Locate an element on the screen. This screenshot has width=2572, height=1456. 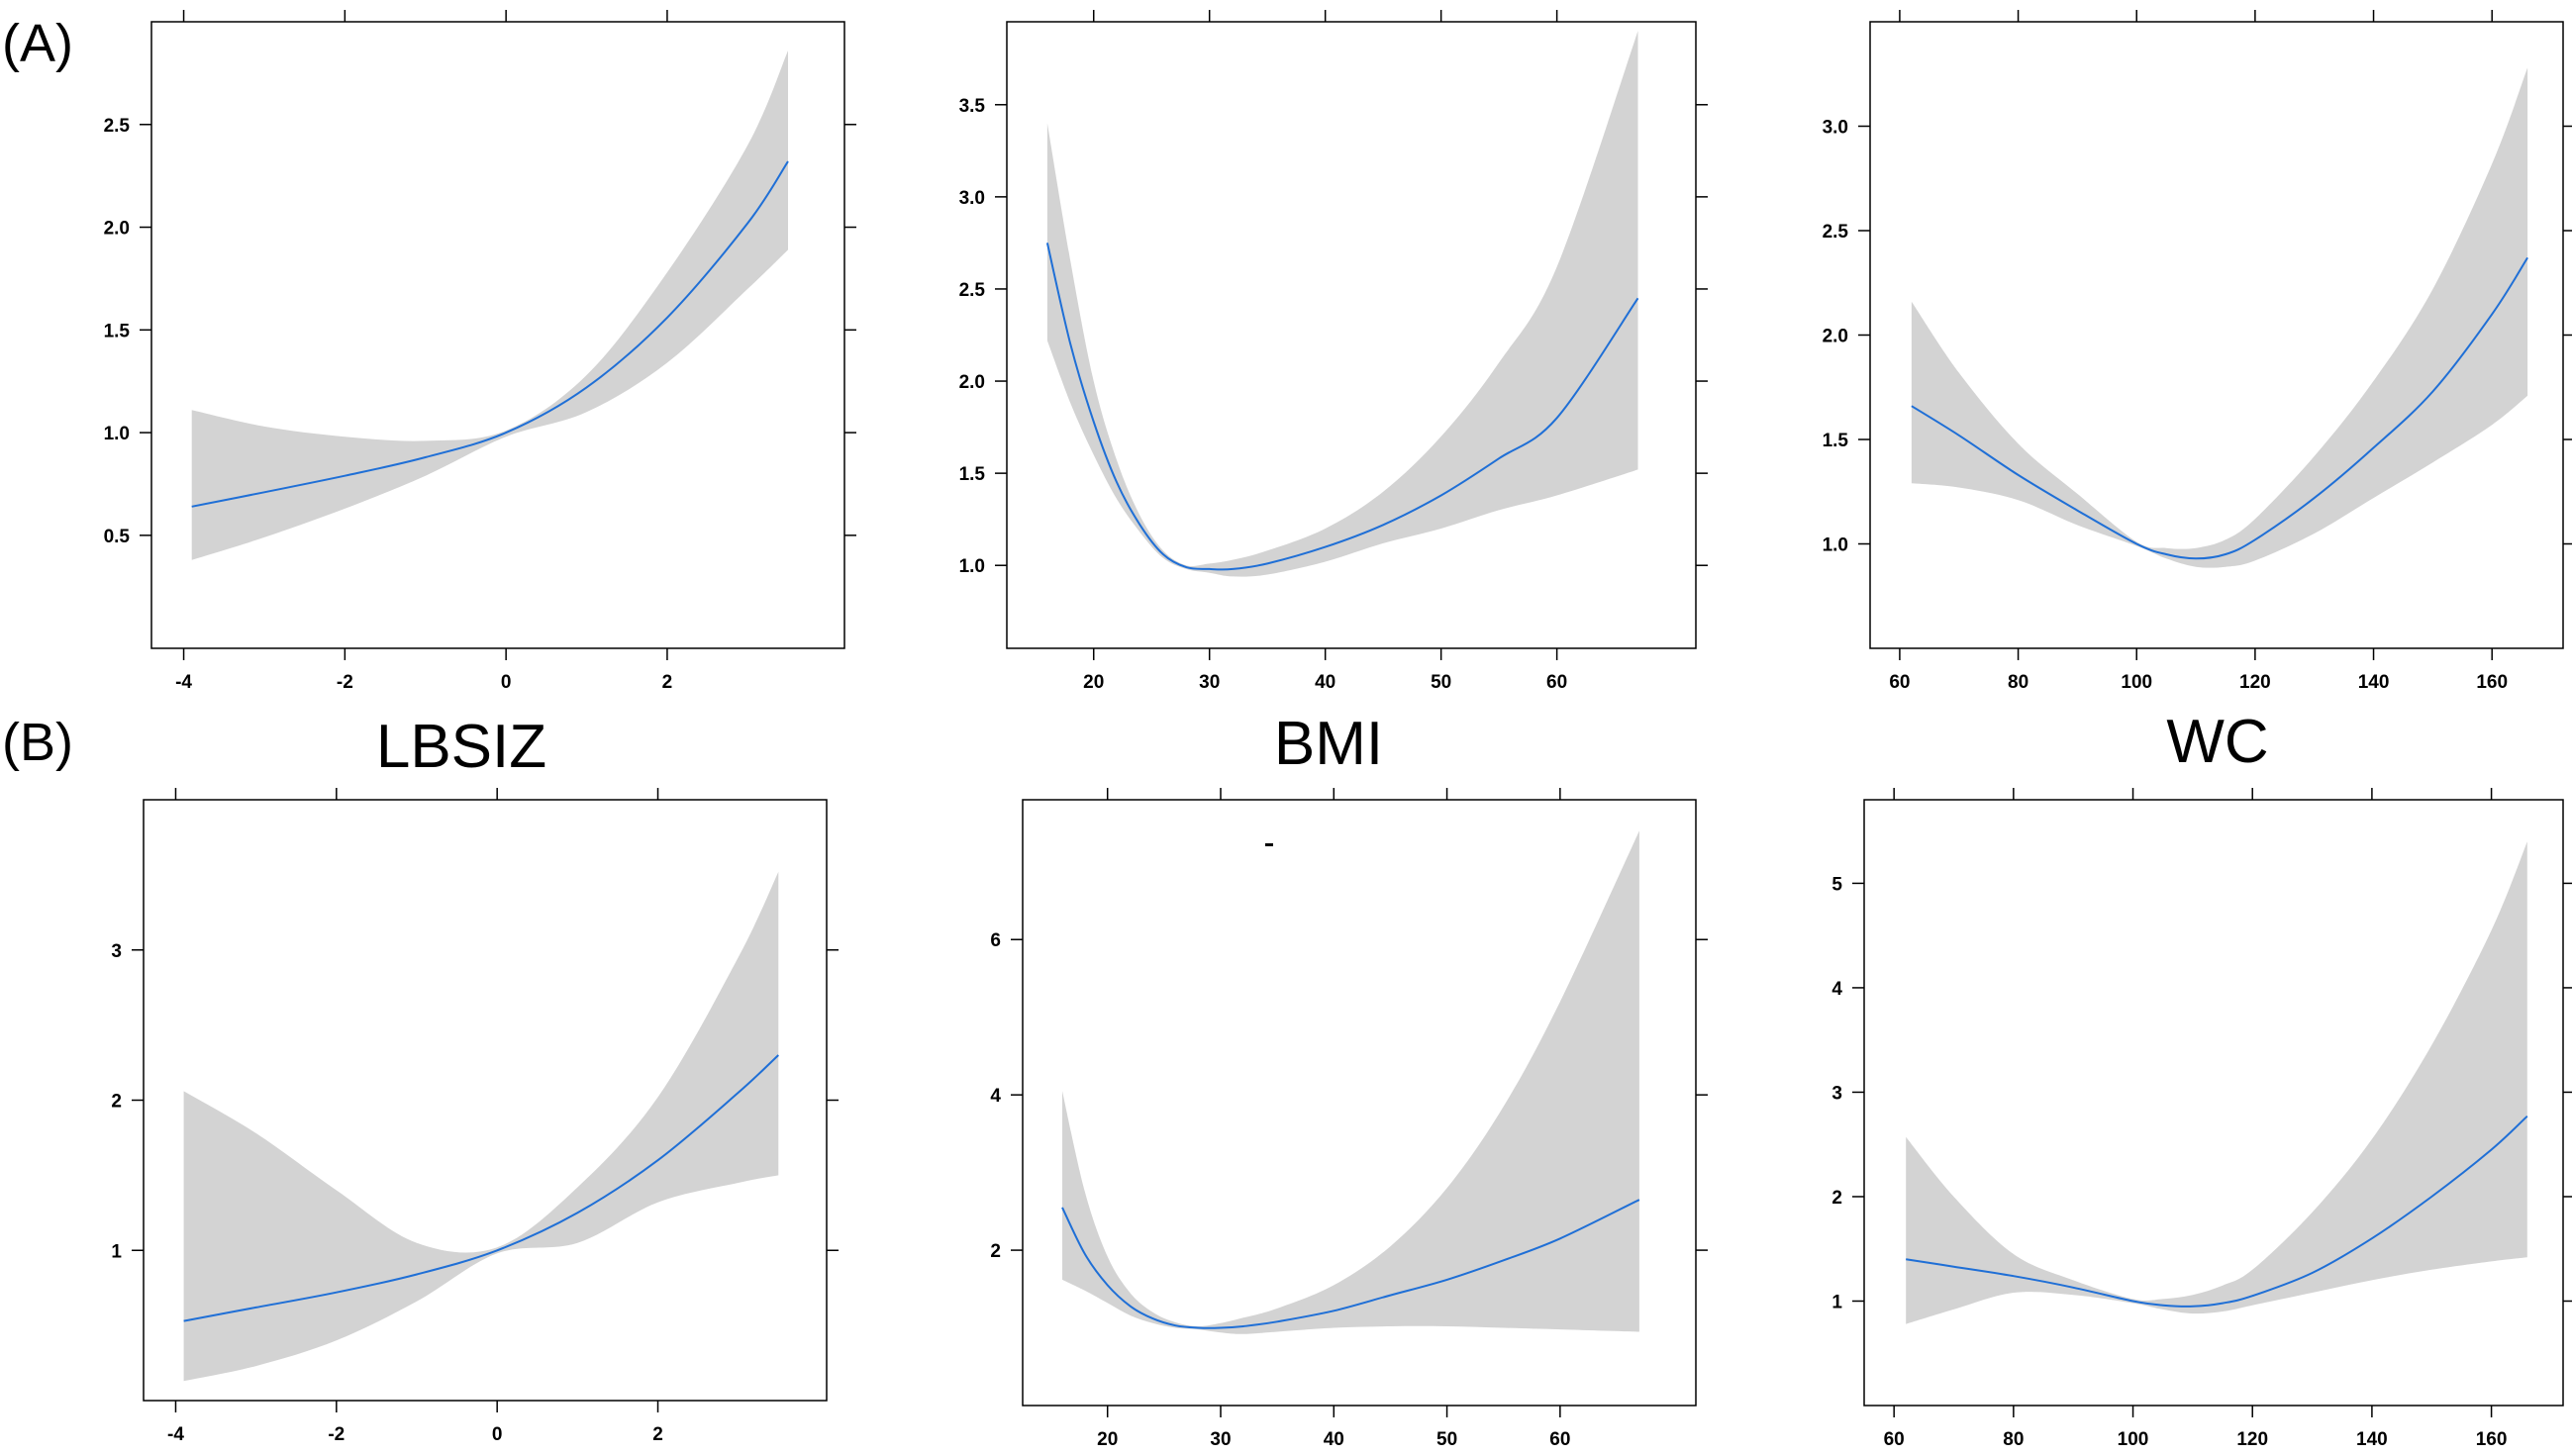
chart-b-wc: 60 80 100 120 140 160 1 2 3 4 5 is located at coordinates (2201, 1119).